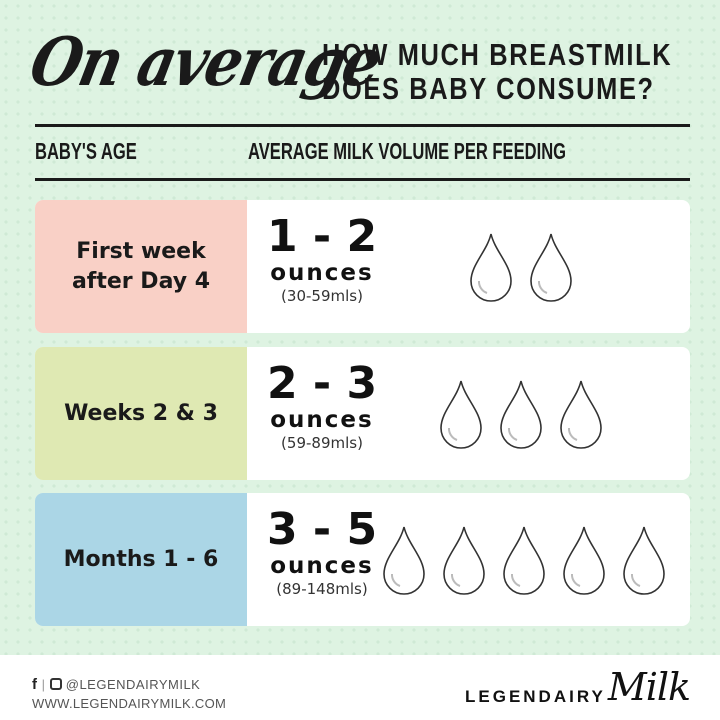 The image size is (720, 720). I want to click on instagram-icon, so click(55, 684).